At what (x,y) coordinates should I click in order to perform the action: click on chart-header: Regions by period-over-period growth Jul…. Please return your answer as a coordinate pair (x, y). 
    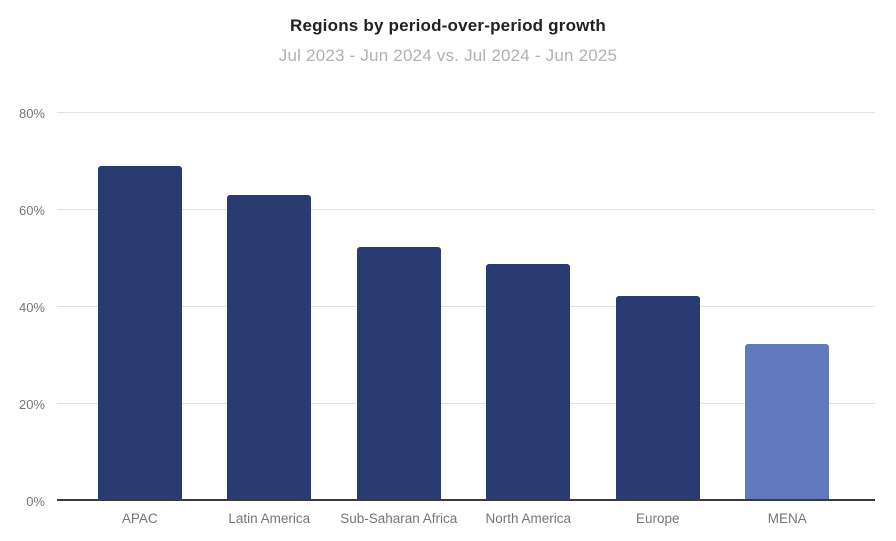
    Looking at the image, I should click on (448, 40).